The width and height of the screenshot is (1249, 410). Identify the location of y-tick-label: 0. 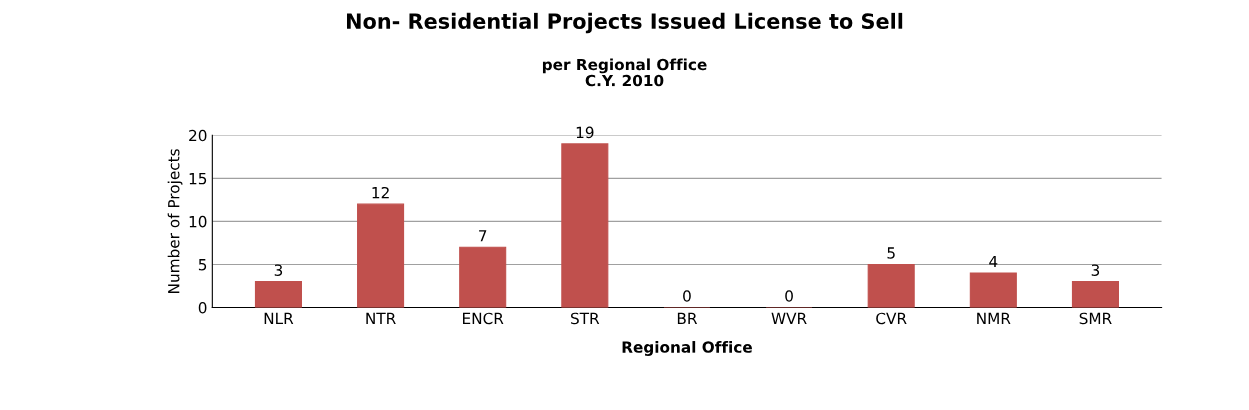
(202, 307).